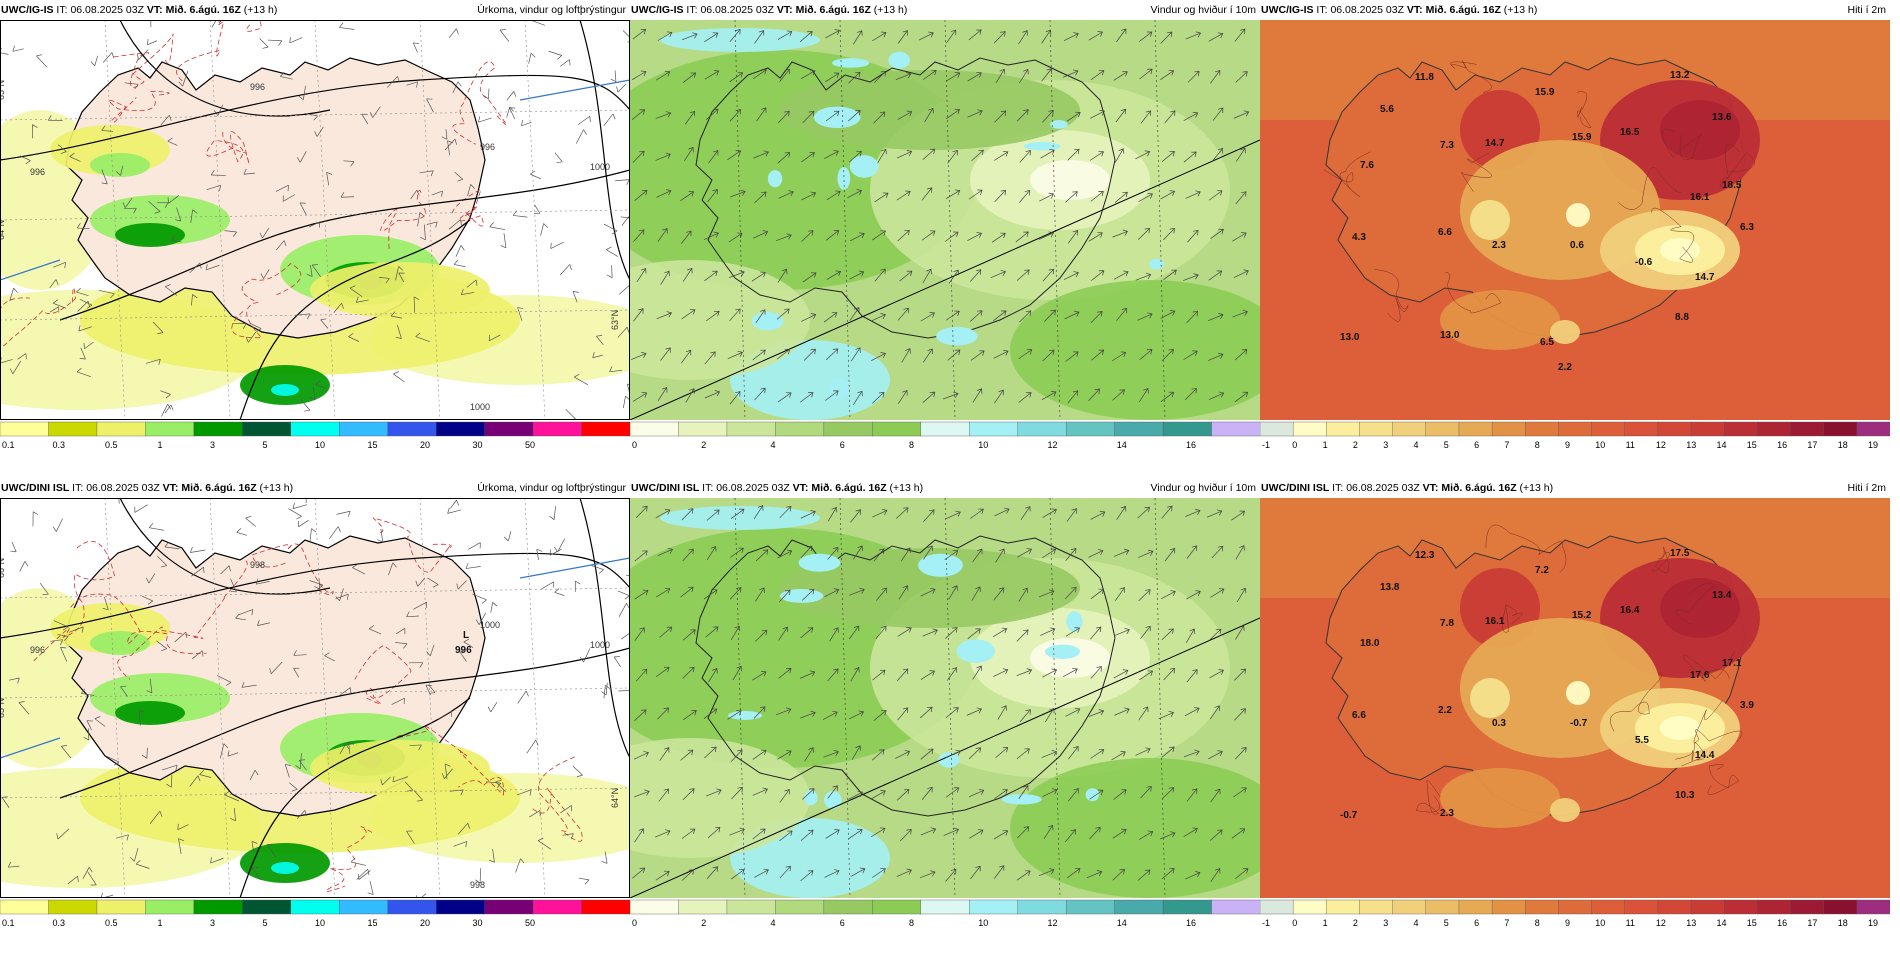 The width and height of the screenshot is (1900, 953). I want to click on colorbar-tick-label: 14, so click(1722, 923).